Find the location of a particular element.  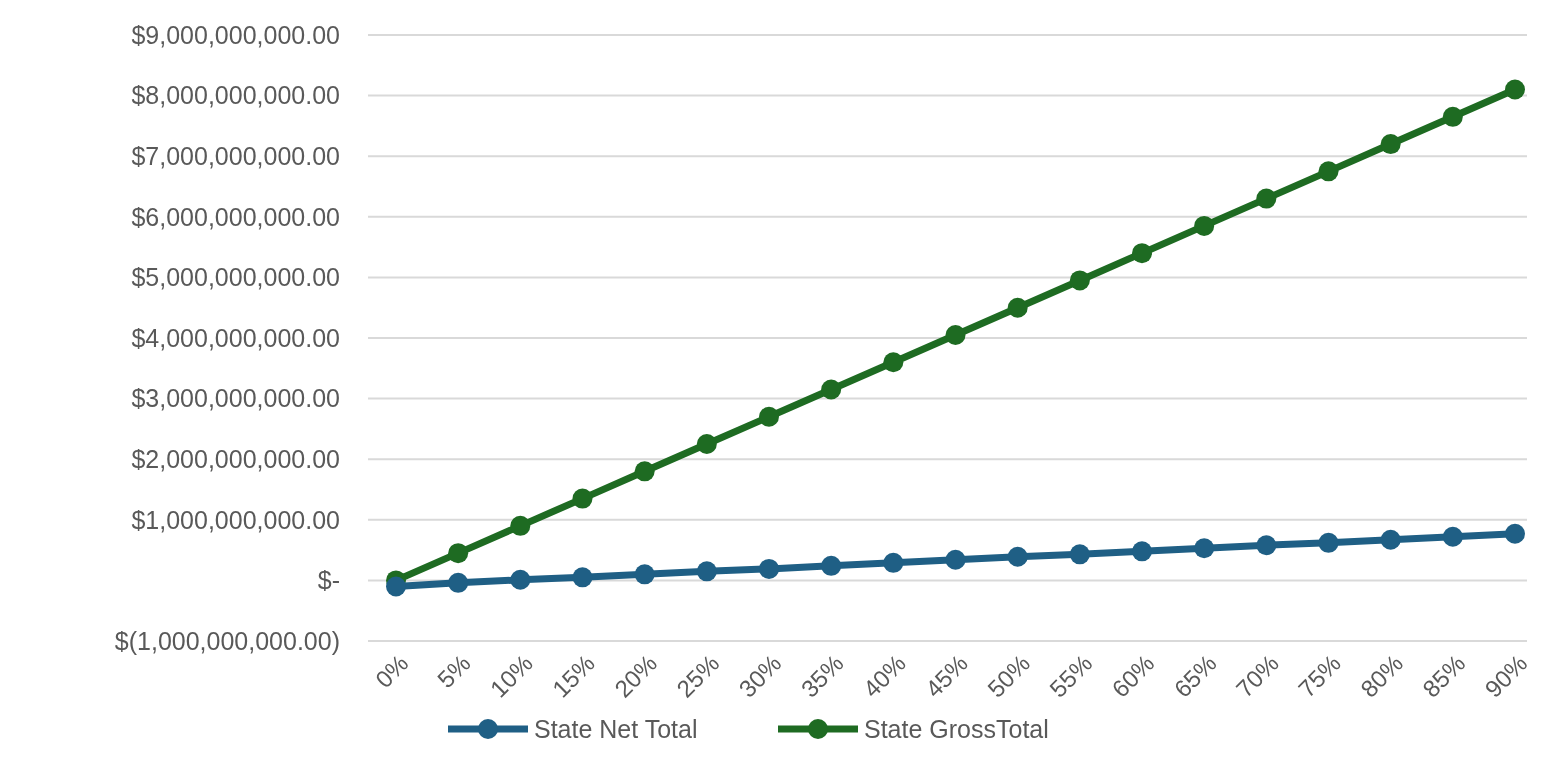

x-tick-label: 0% is located at coordinates (391, 671).